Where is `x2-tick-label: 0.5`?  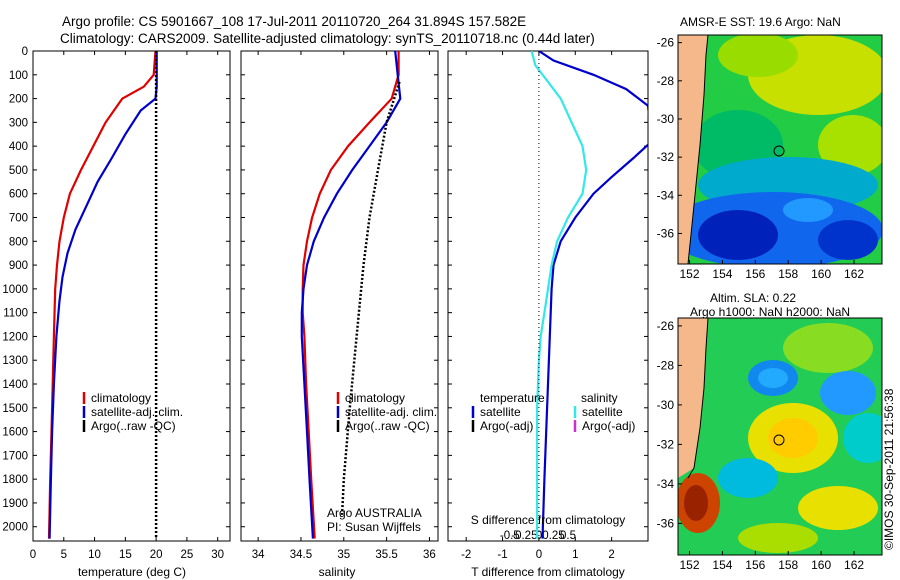
x2-tick-label: 0.5 is located at coordinates (568, 536).